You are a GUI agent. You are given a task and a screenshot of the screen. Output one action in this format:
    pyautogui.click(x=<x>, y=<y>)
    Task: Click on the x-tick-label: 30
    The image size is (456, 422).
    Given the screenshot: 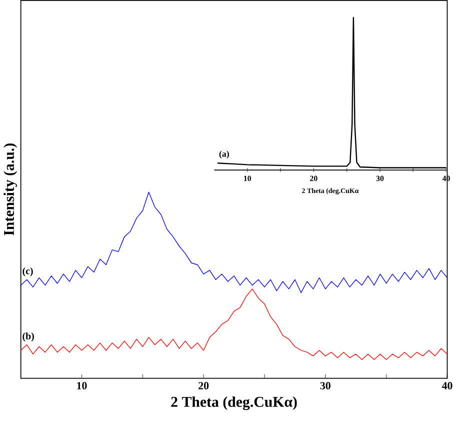 What is the action you would take?
    pyautogui.click(x=325, y=386)
    